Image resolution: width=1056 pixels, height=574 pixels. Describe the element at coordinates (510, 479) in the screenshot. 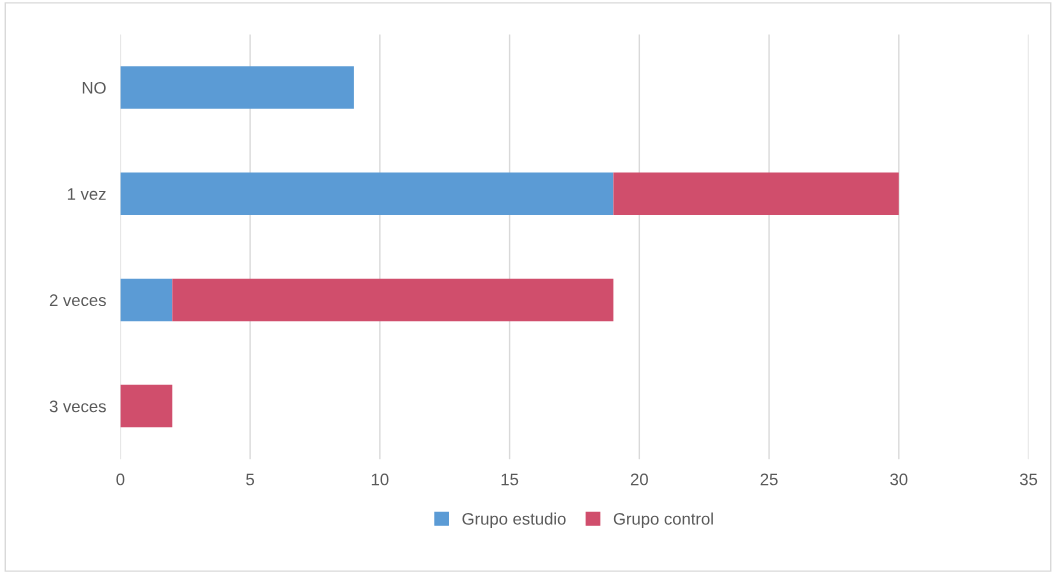

I see `x-tick-label: 15` at that location.